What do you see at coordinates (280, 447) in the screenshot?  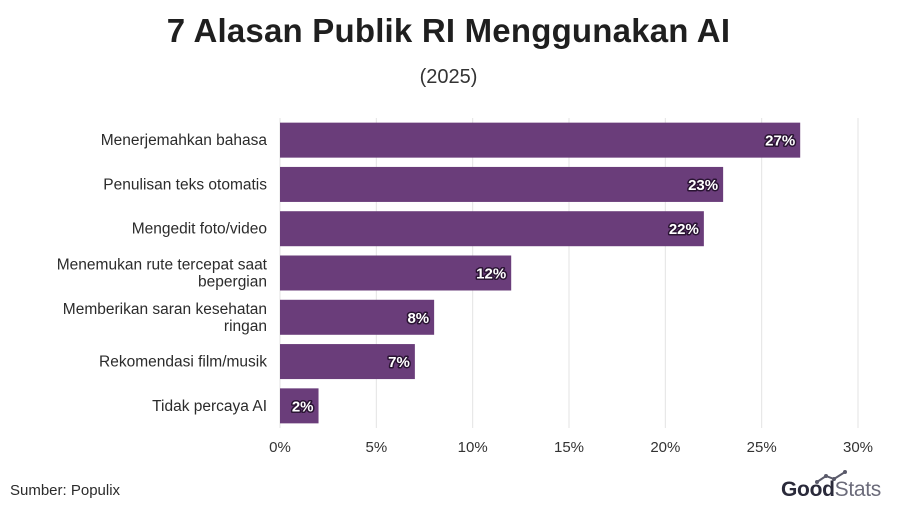 I see `x-tick-label: 0%` at bounding box center [280, 447].